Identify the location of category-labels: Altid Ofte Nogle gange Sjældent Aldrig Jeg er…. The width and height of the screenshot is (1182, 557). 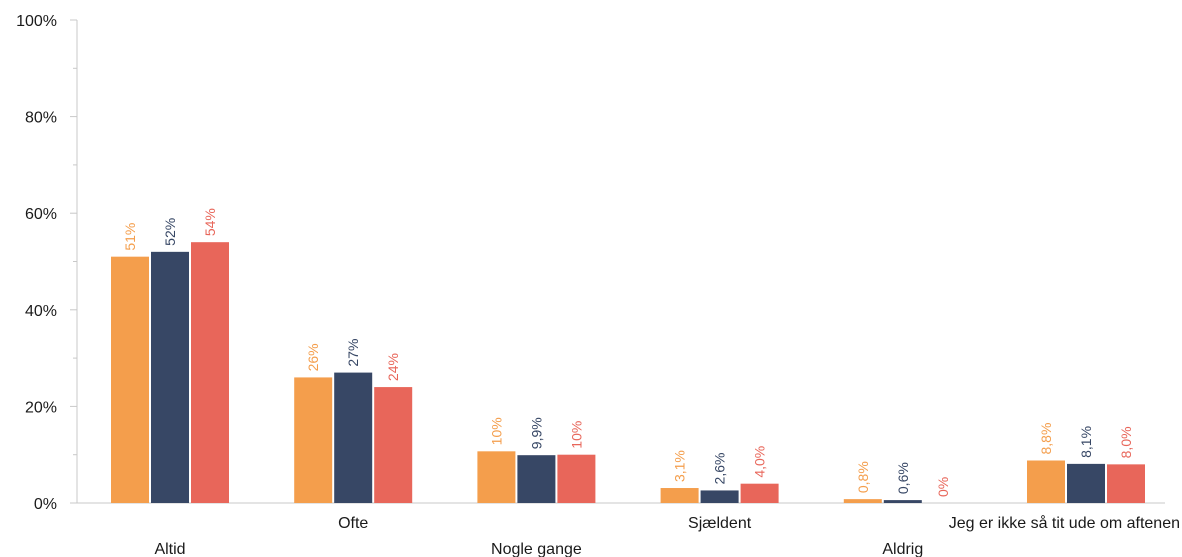
(667, 535).